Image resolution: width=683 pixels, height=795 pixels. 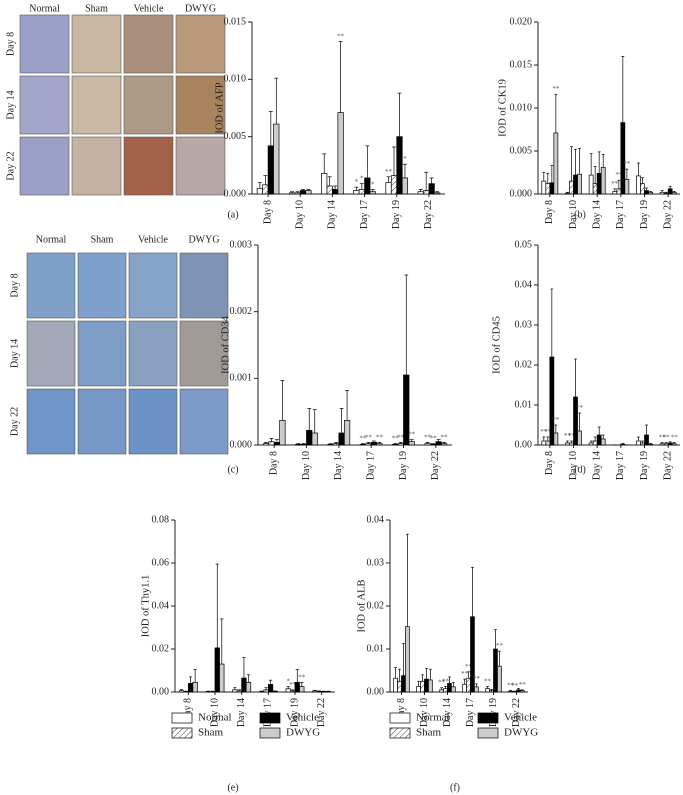 What do you see at coordinates (580, 214) in the screenshot?
I see `panel-label: (b)` at bounding box center [580, 214].